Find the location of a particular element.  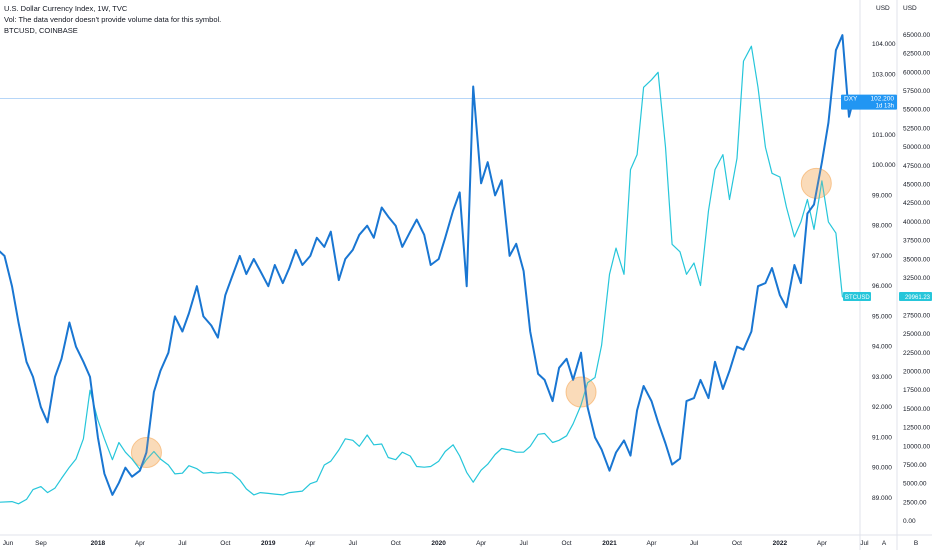

btc-axis-tick-label: 20000.00 is located at coordinates (916, 371).